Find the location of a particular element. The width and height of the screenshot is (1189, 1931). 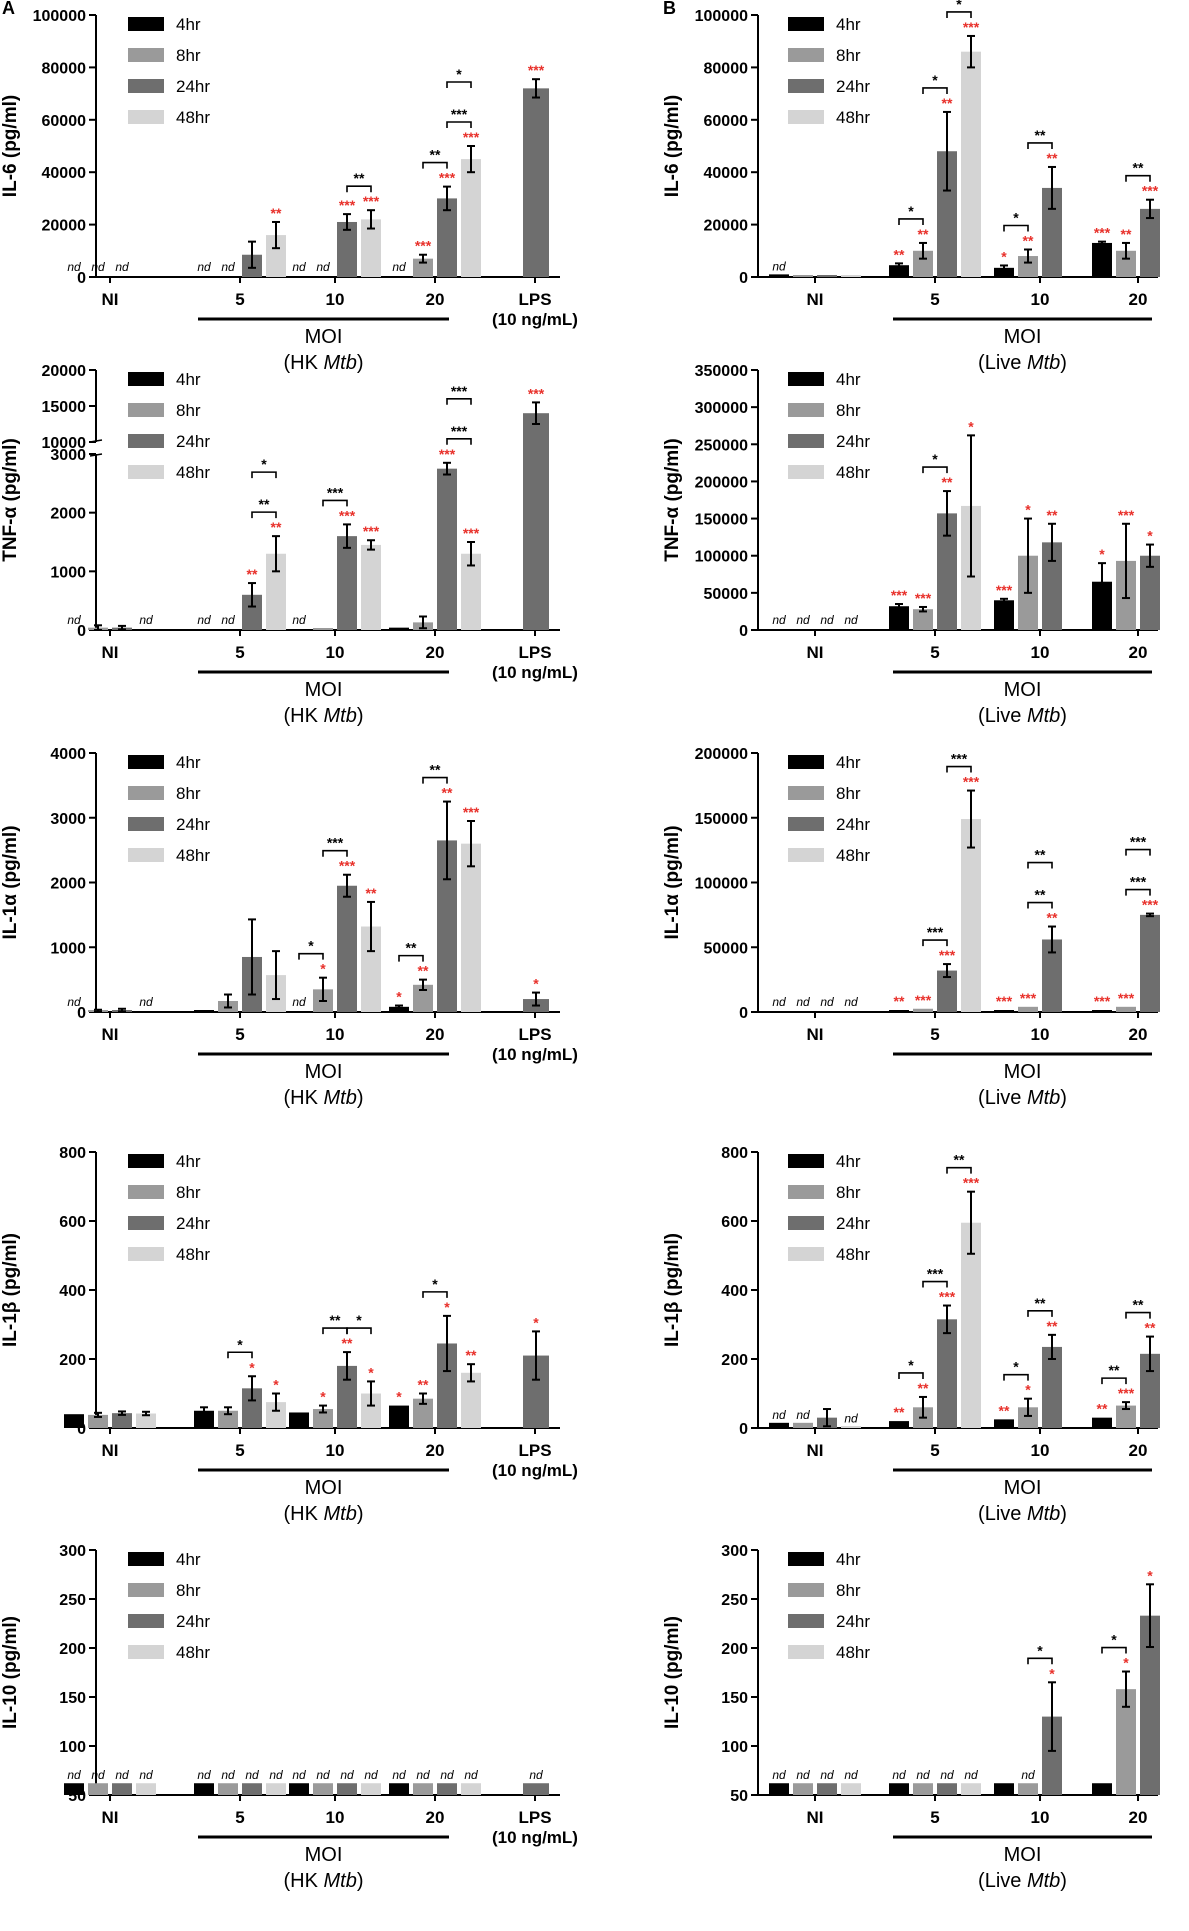

y-axis-title: TNF-α (pg/ml) is located at coordinates (10, 500).